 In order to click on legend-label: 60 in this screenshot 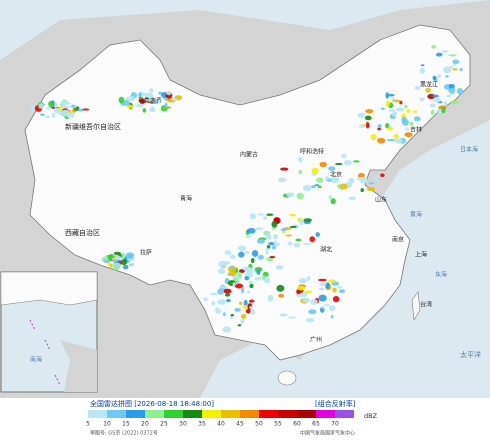, I will do `click(297, 424)`.